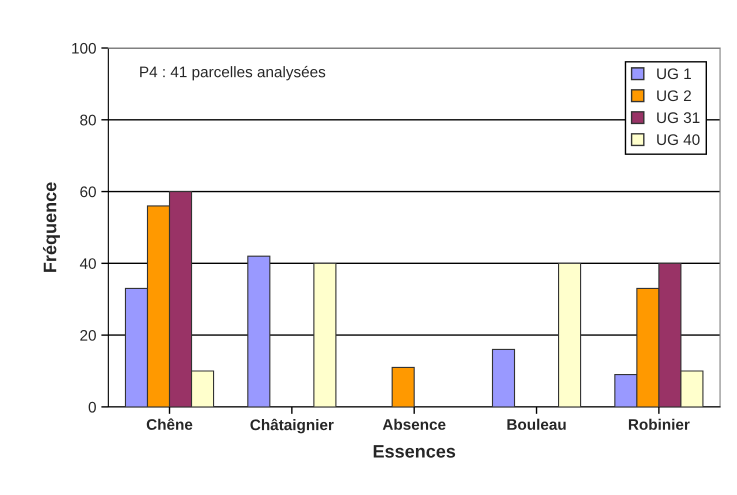 The height and width of the screenshot is (495, 737). Describe the element at coordinates (88, 120) in the screenshot. I see `y-tick-label: 80` at that location.